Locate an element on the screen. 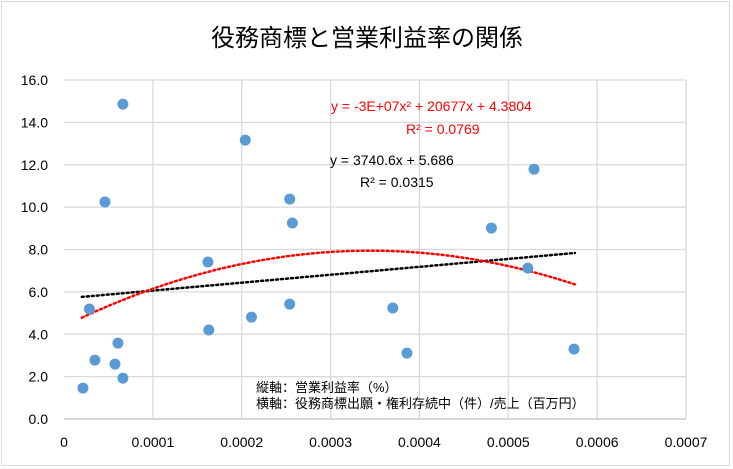 This screenshot has width=733, height=469. chart-title: 役務商標と営業利益率の関係 is located at coordinates (367, 38).